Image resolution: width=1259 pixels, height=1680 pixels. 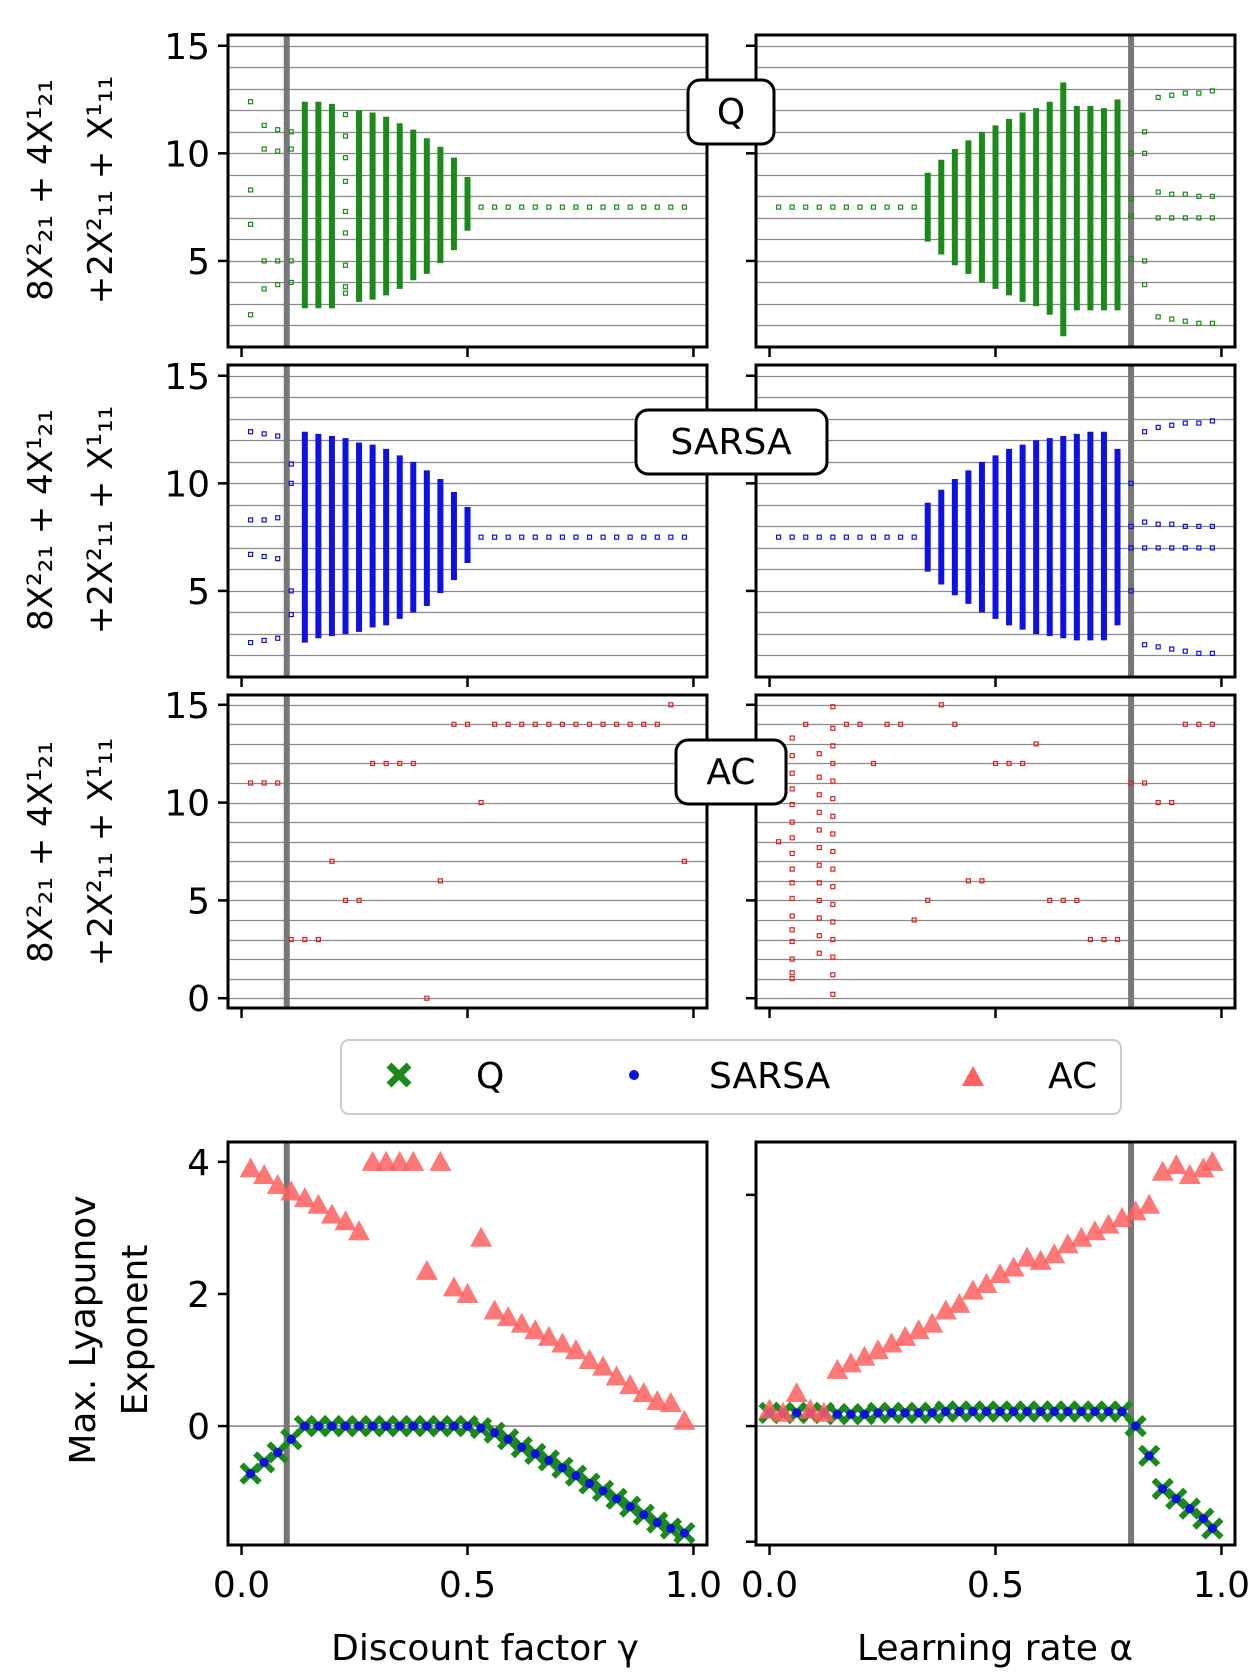 I want to click on xtick-label: 1.0, so click(x=693, y=1585).